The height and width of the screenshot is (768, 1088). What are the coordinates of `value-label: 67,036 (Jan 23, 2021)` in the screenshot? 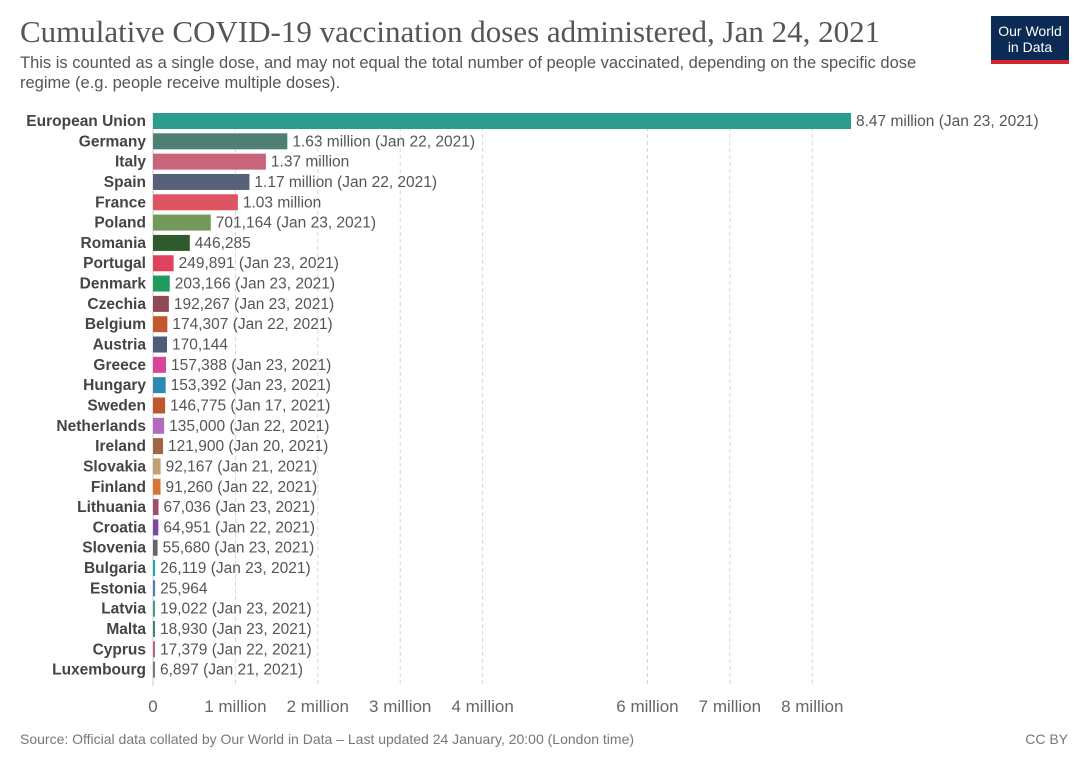 It's located at (240, 507).